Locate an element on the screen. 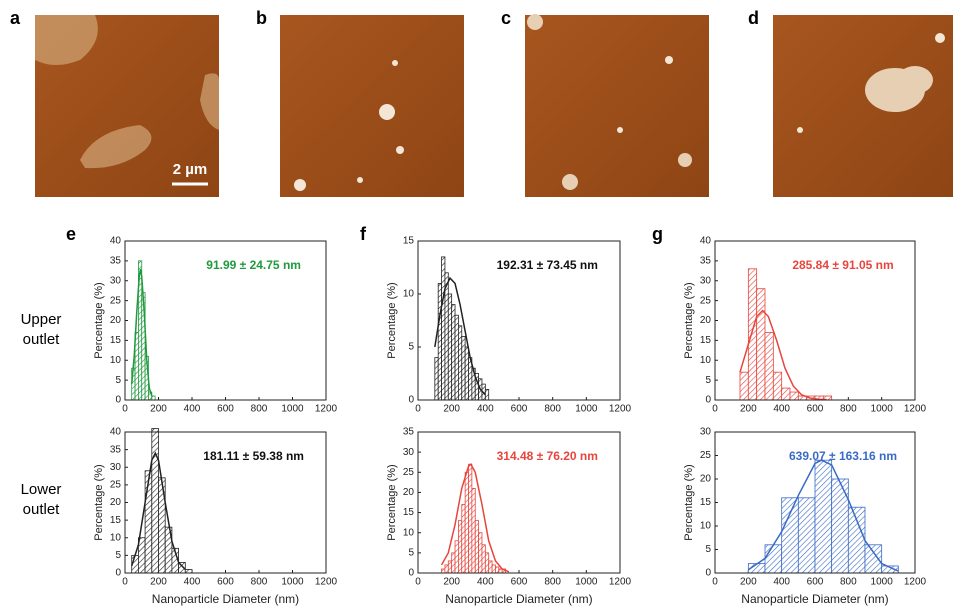 Image resolution: width=953 pixels, height=608 pixels. row-label: Upper outlet is located at coordinates (41, 329).